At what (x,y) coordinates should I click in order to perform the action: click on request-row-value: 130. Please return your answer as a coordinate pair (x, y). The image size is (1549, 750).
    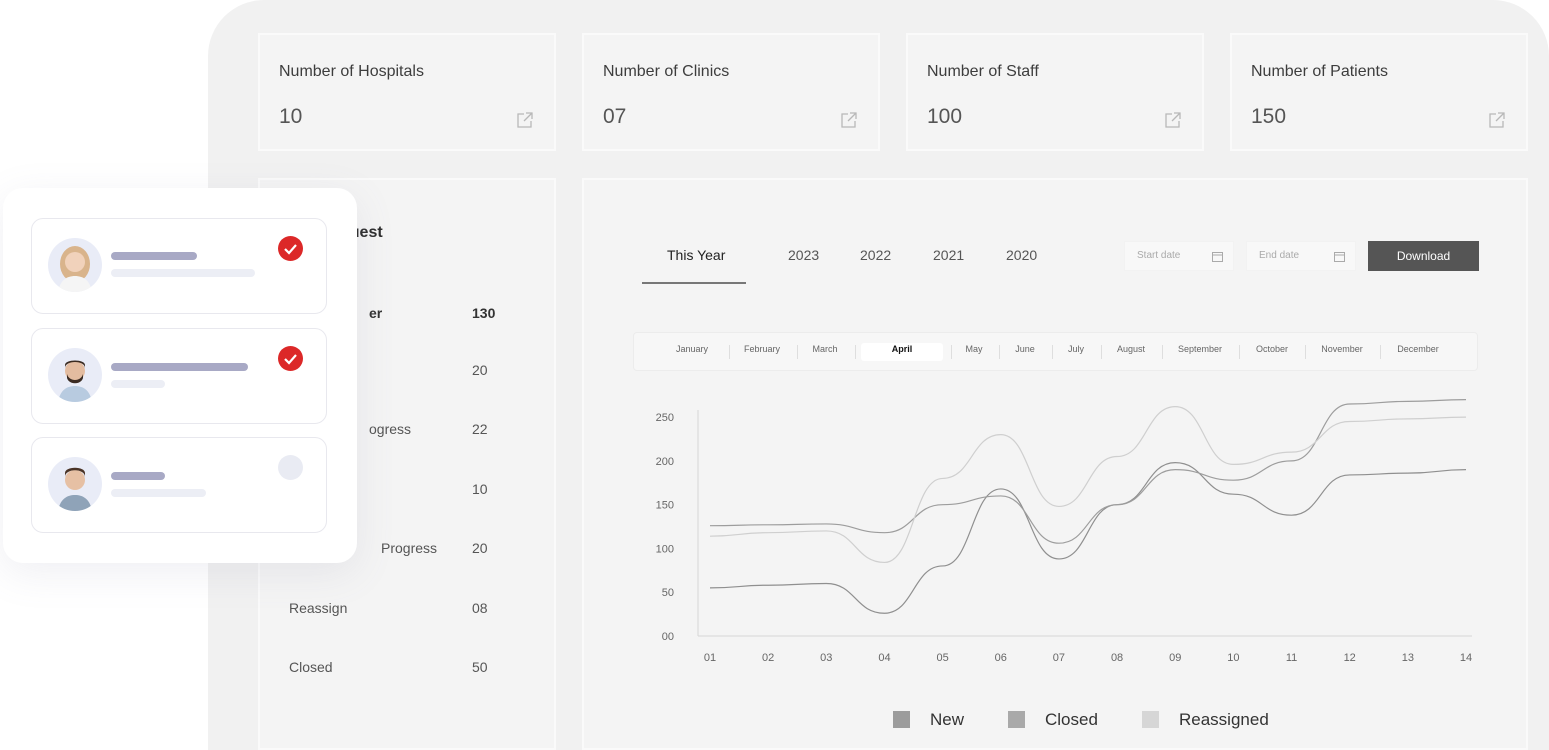
    Looking at the image, I should click on (484, 313).